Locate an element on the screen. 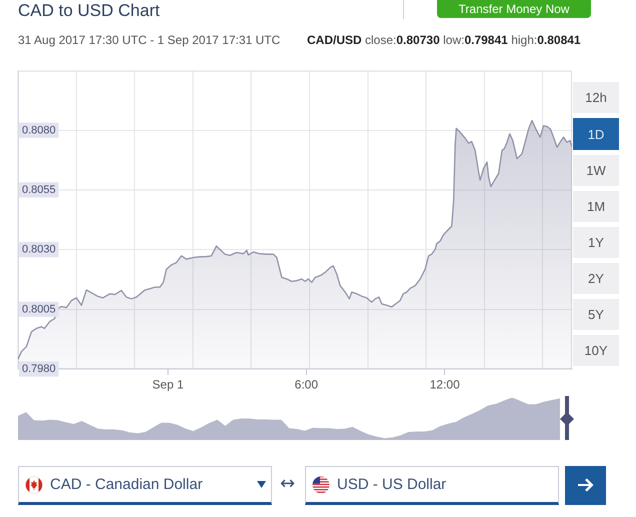 The image size is (636, 517). select-field: CAD - Canadian Dollar is located at coordinates (145, 485).